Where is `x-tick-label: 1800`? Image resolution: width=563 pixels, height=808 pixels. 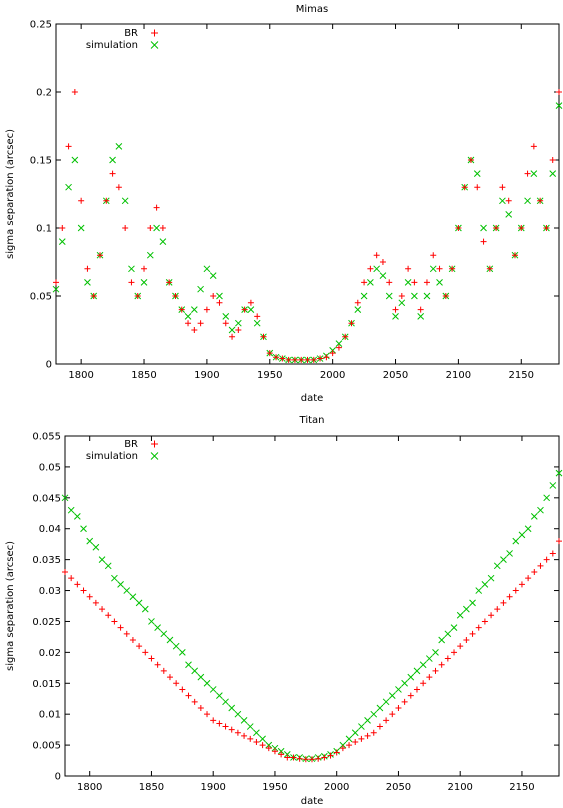 x-tick-label: 1800 is located at coordinates (89, 787).